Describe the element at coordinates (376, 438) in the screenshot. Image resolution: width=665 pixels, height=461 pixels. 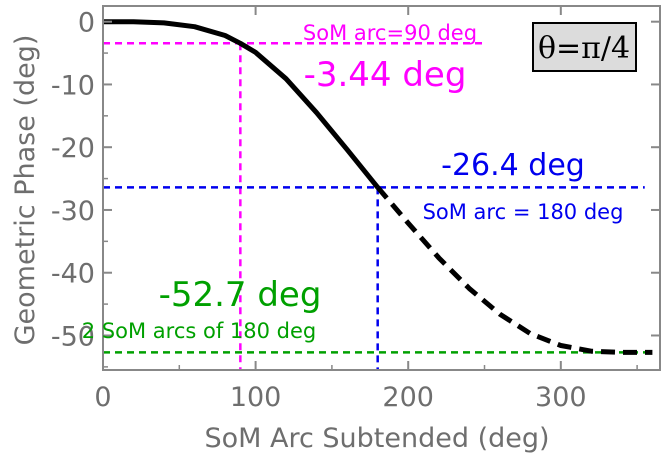
I see `x-axis-title: SoM Arc Subtended (deg)` at that location.